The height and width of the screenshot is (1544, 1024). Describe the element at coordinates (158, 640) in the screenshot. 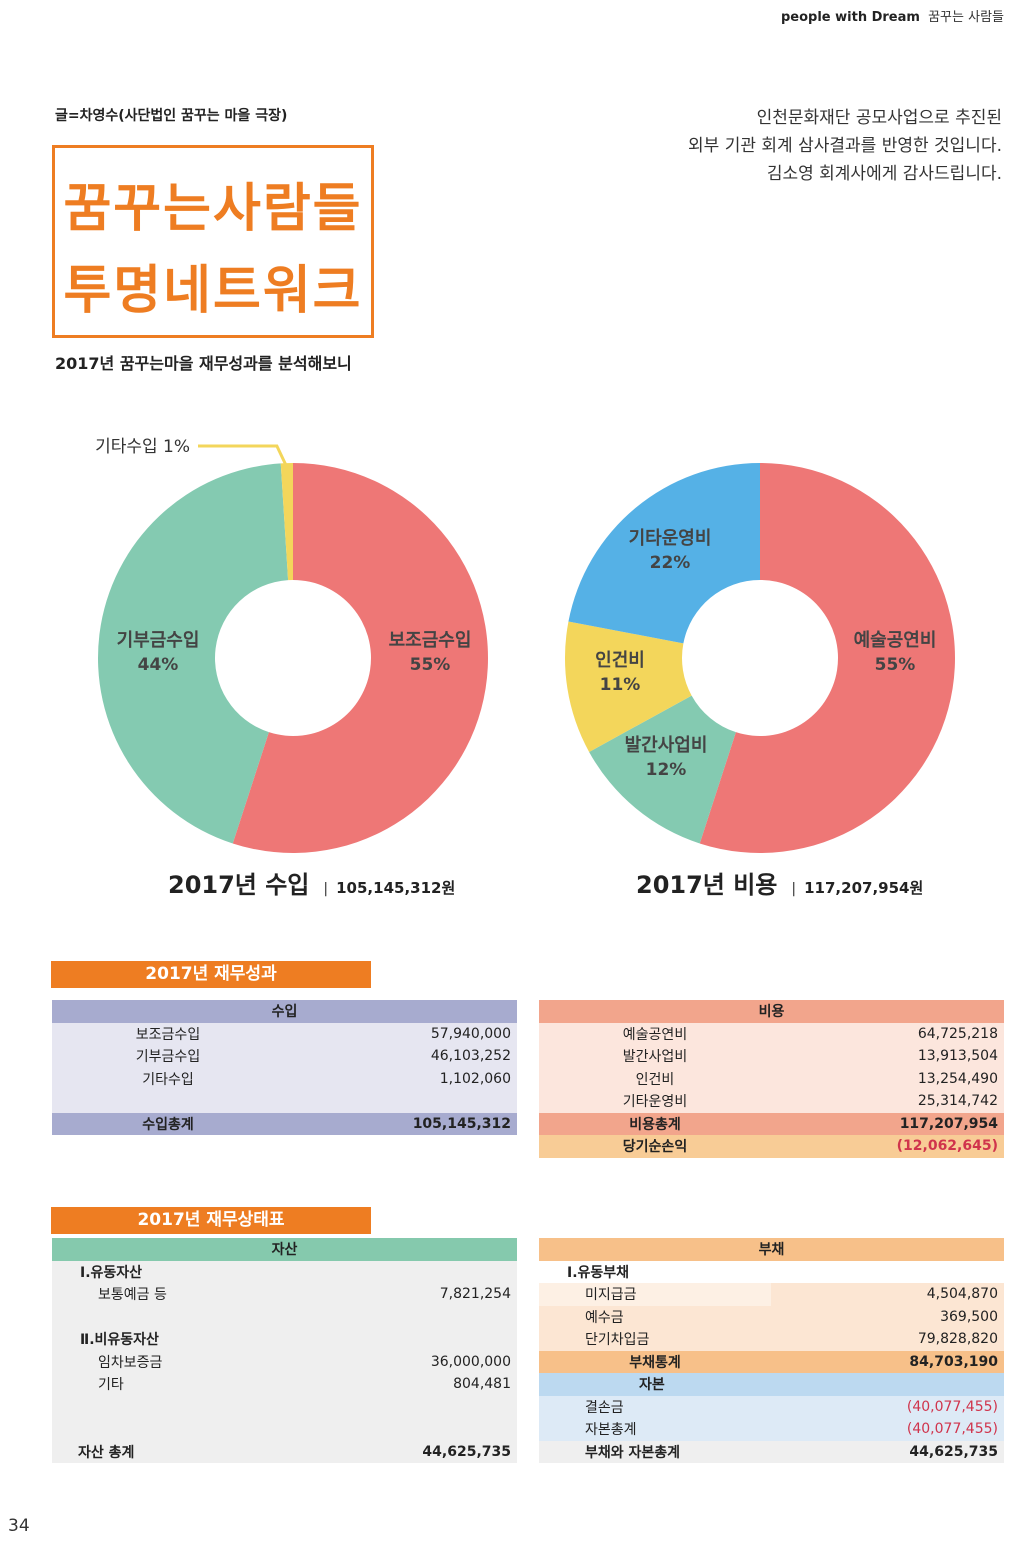

I see `slice-label-기부금수입: 기부금수입` at that location.